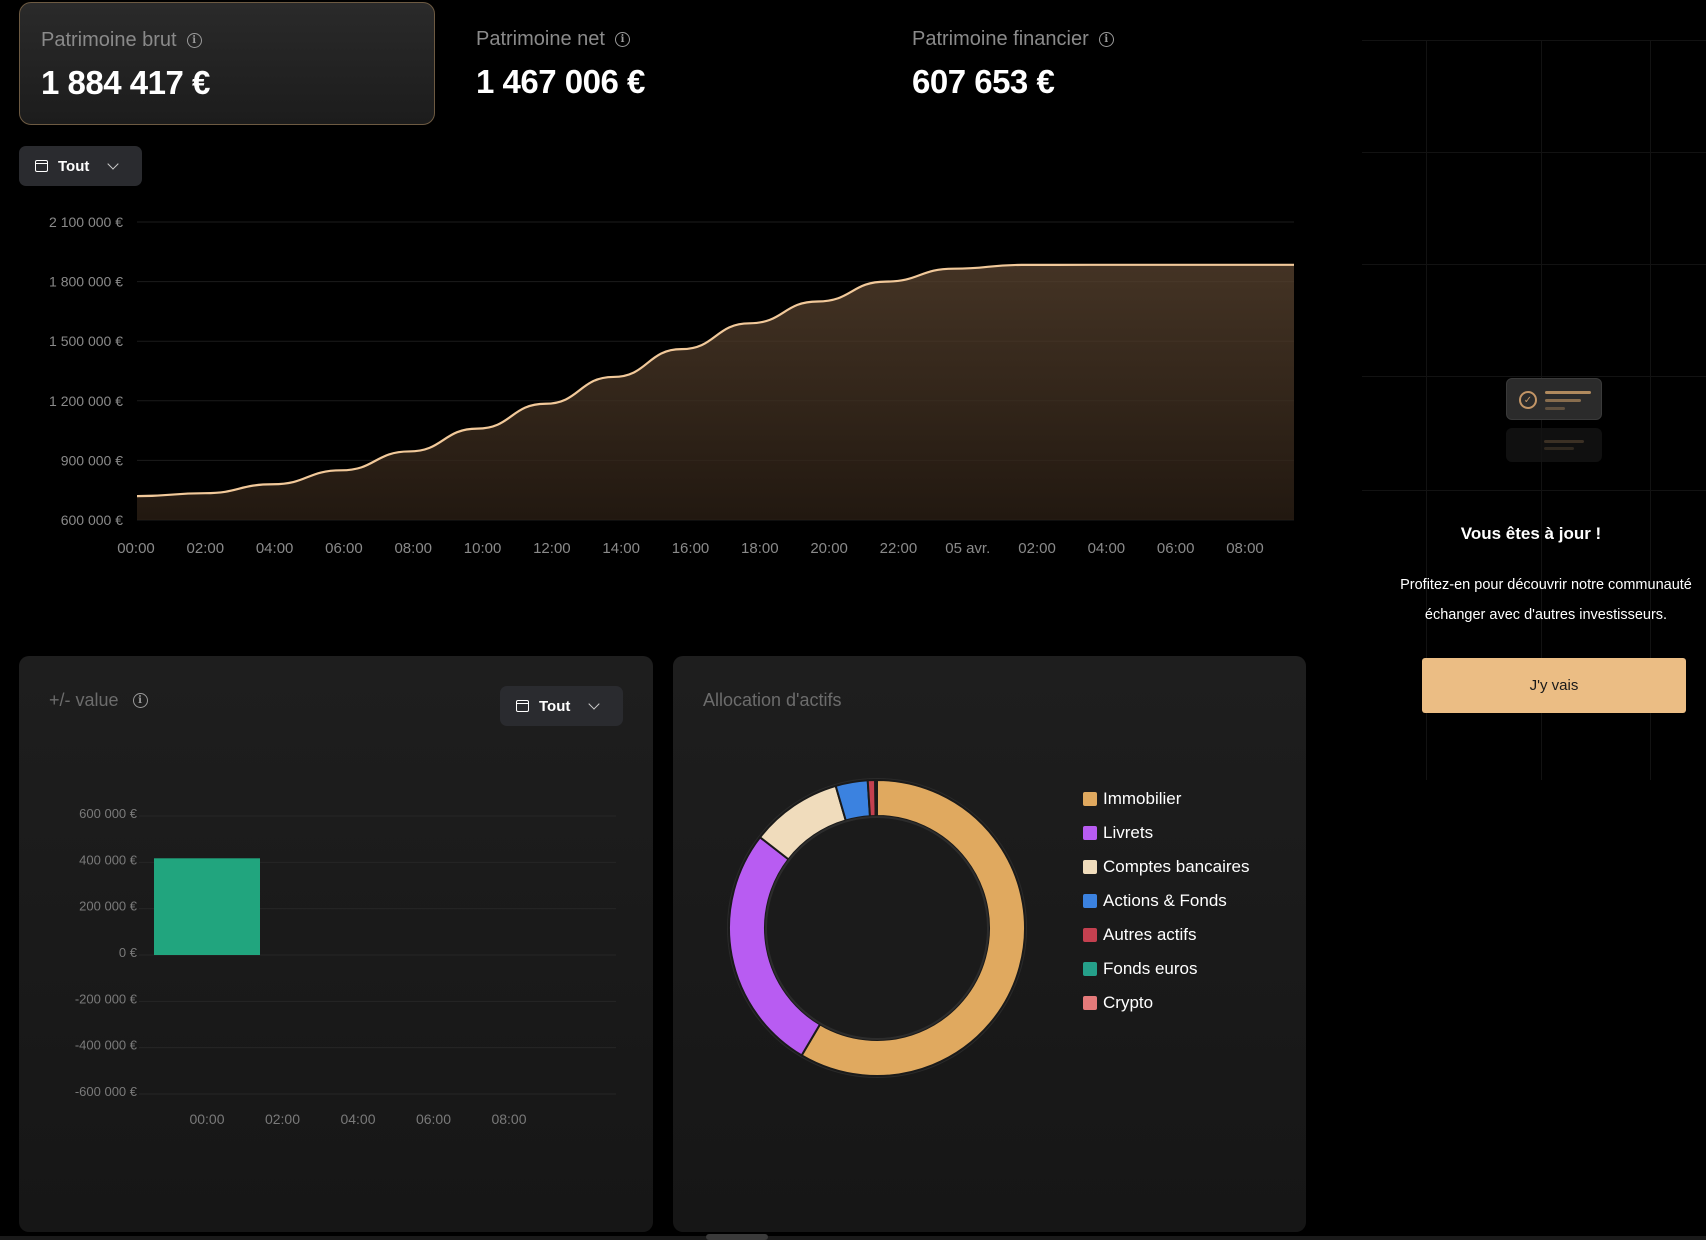 This screenshot has width=1706, height=1240. I want to click on community-cta-button: J'y vais, so click(1554, 685).